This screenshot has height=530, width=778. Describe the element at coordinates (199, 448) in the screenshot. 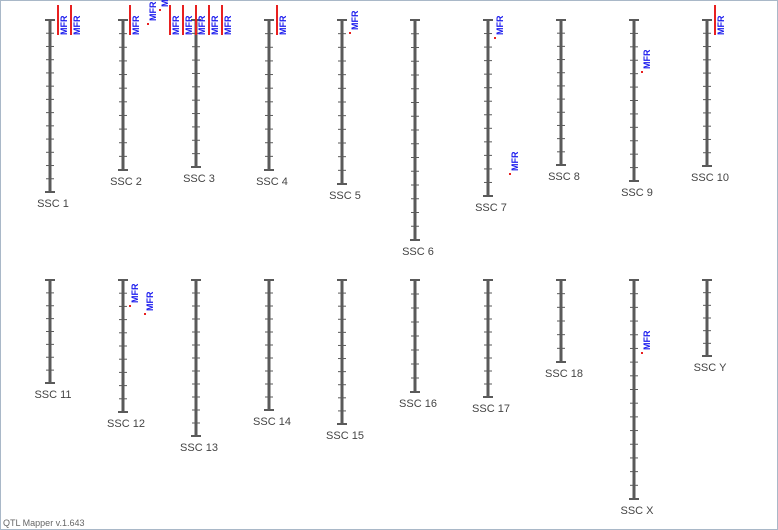

I see `chromosome-label: SSC 13` at that location.